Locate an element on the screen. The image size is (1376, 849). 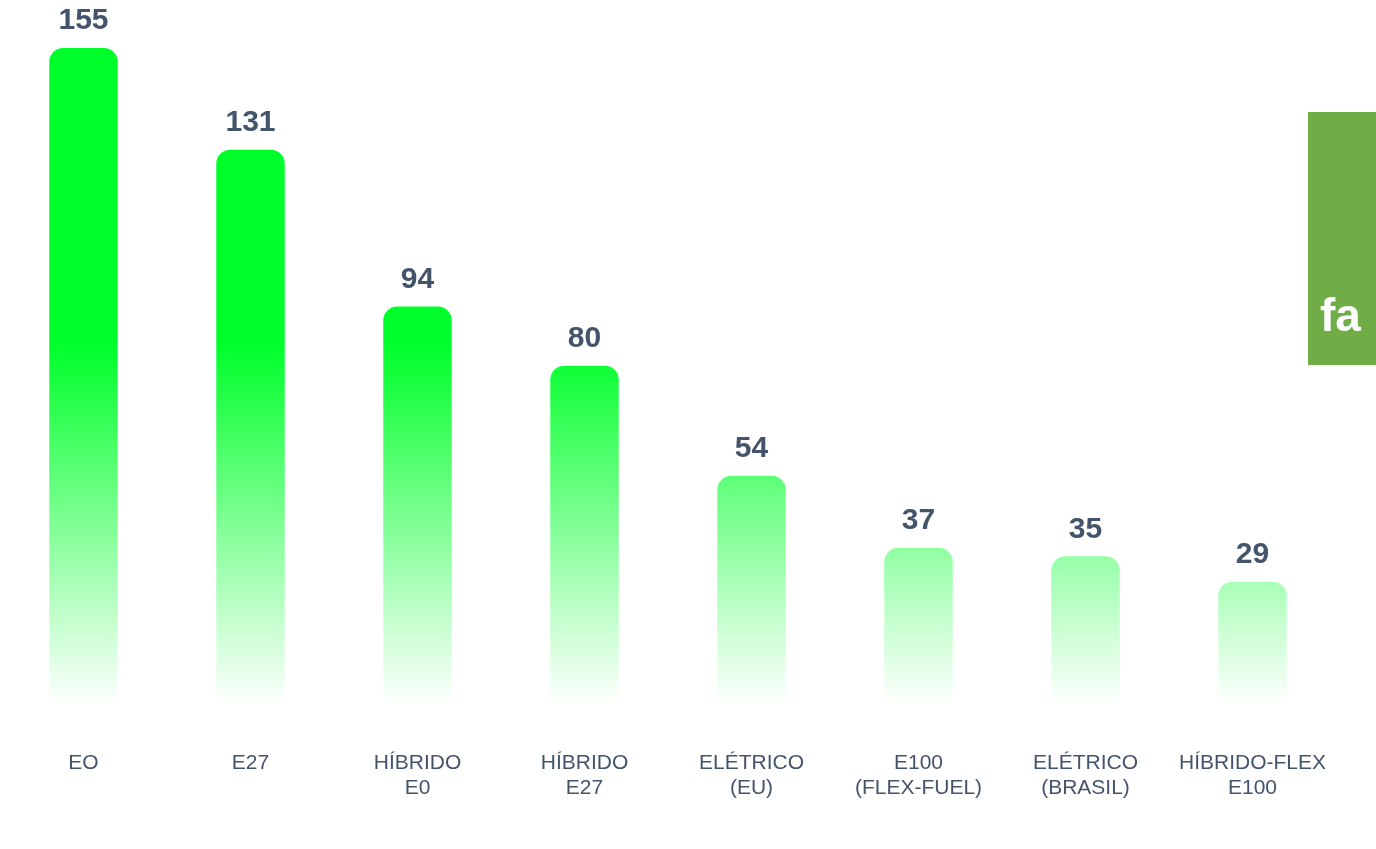
x-tick-label: ELÉTRICO (BRASIL) is located at coordinates (1085, 774).